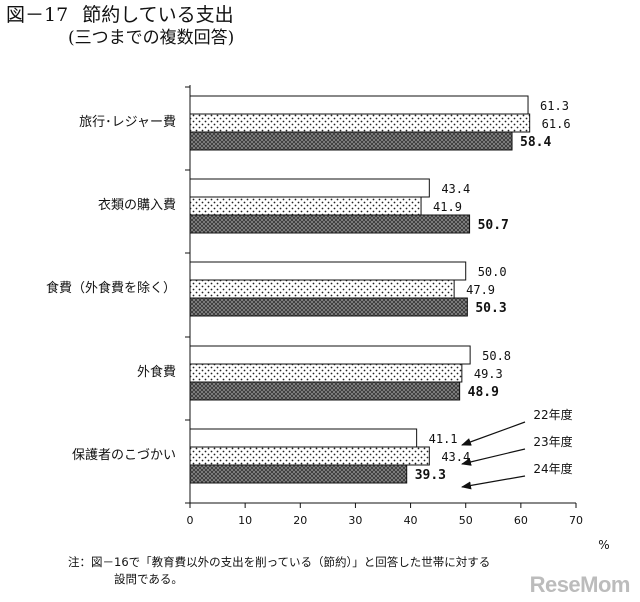 Image resolution: width=640 pixels, height=602 pixels. I want to click on data-label: 41.9, so click(447, 207).